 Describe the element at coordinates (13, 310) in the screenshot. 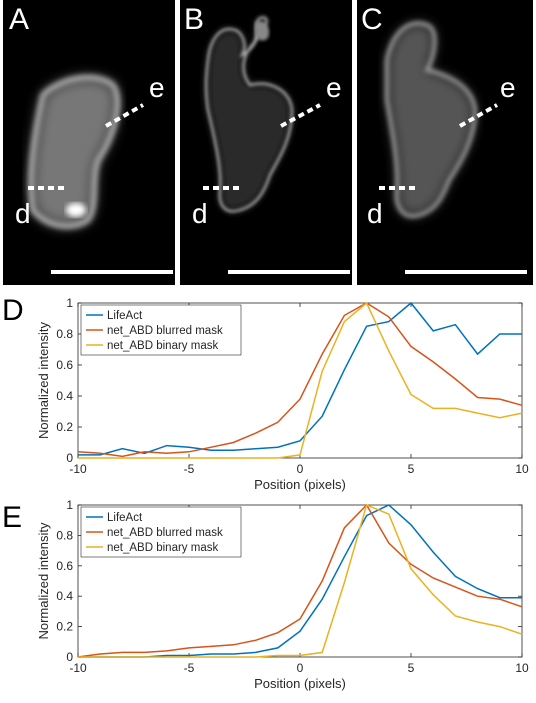

I see `chart-letter-d: D` at that location.